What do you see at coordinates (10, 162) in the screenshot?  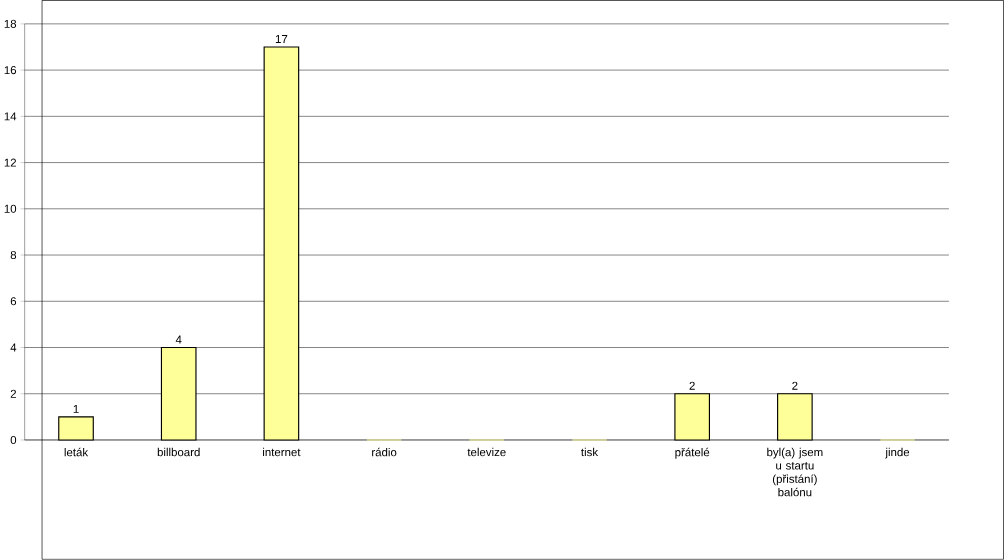 I see `y-tick-label: 12` at bounding box center [10, 162].